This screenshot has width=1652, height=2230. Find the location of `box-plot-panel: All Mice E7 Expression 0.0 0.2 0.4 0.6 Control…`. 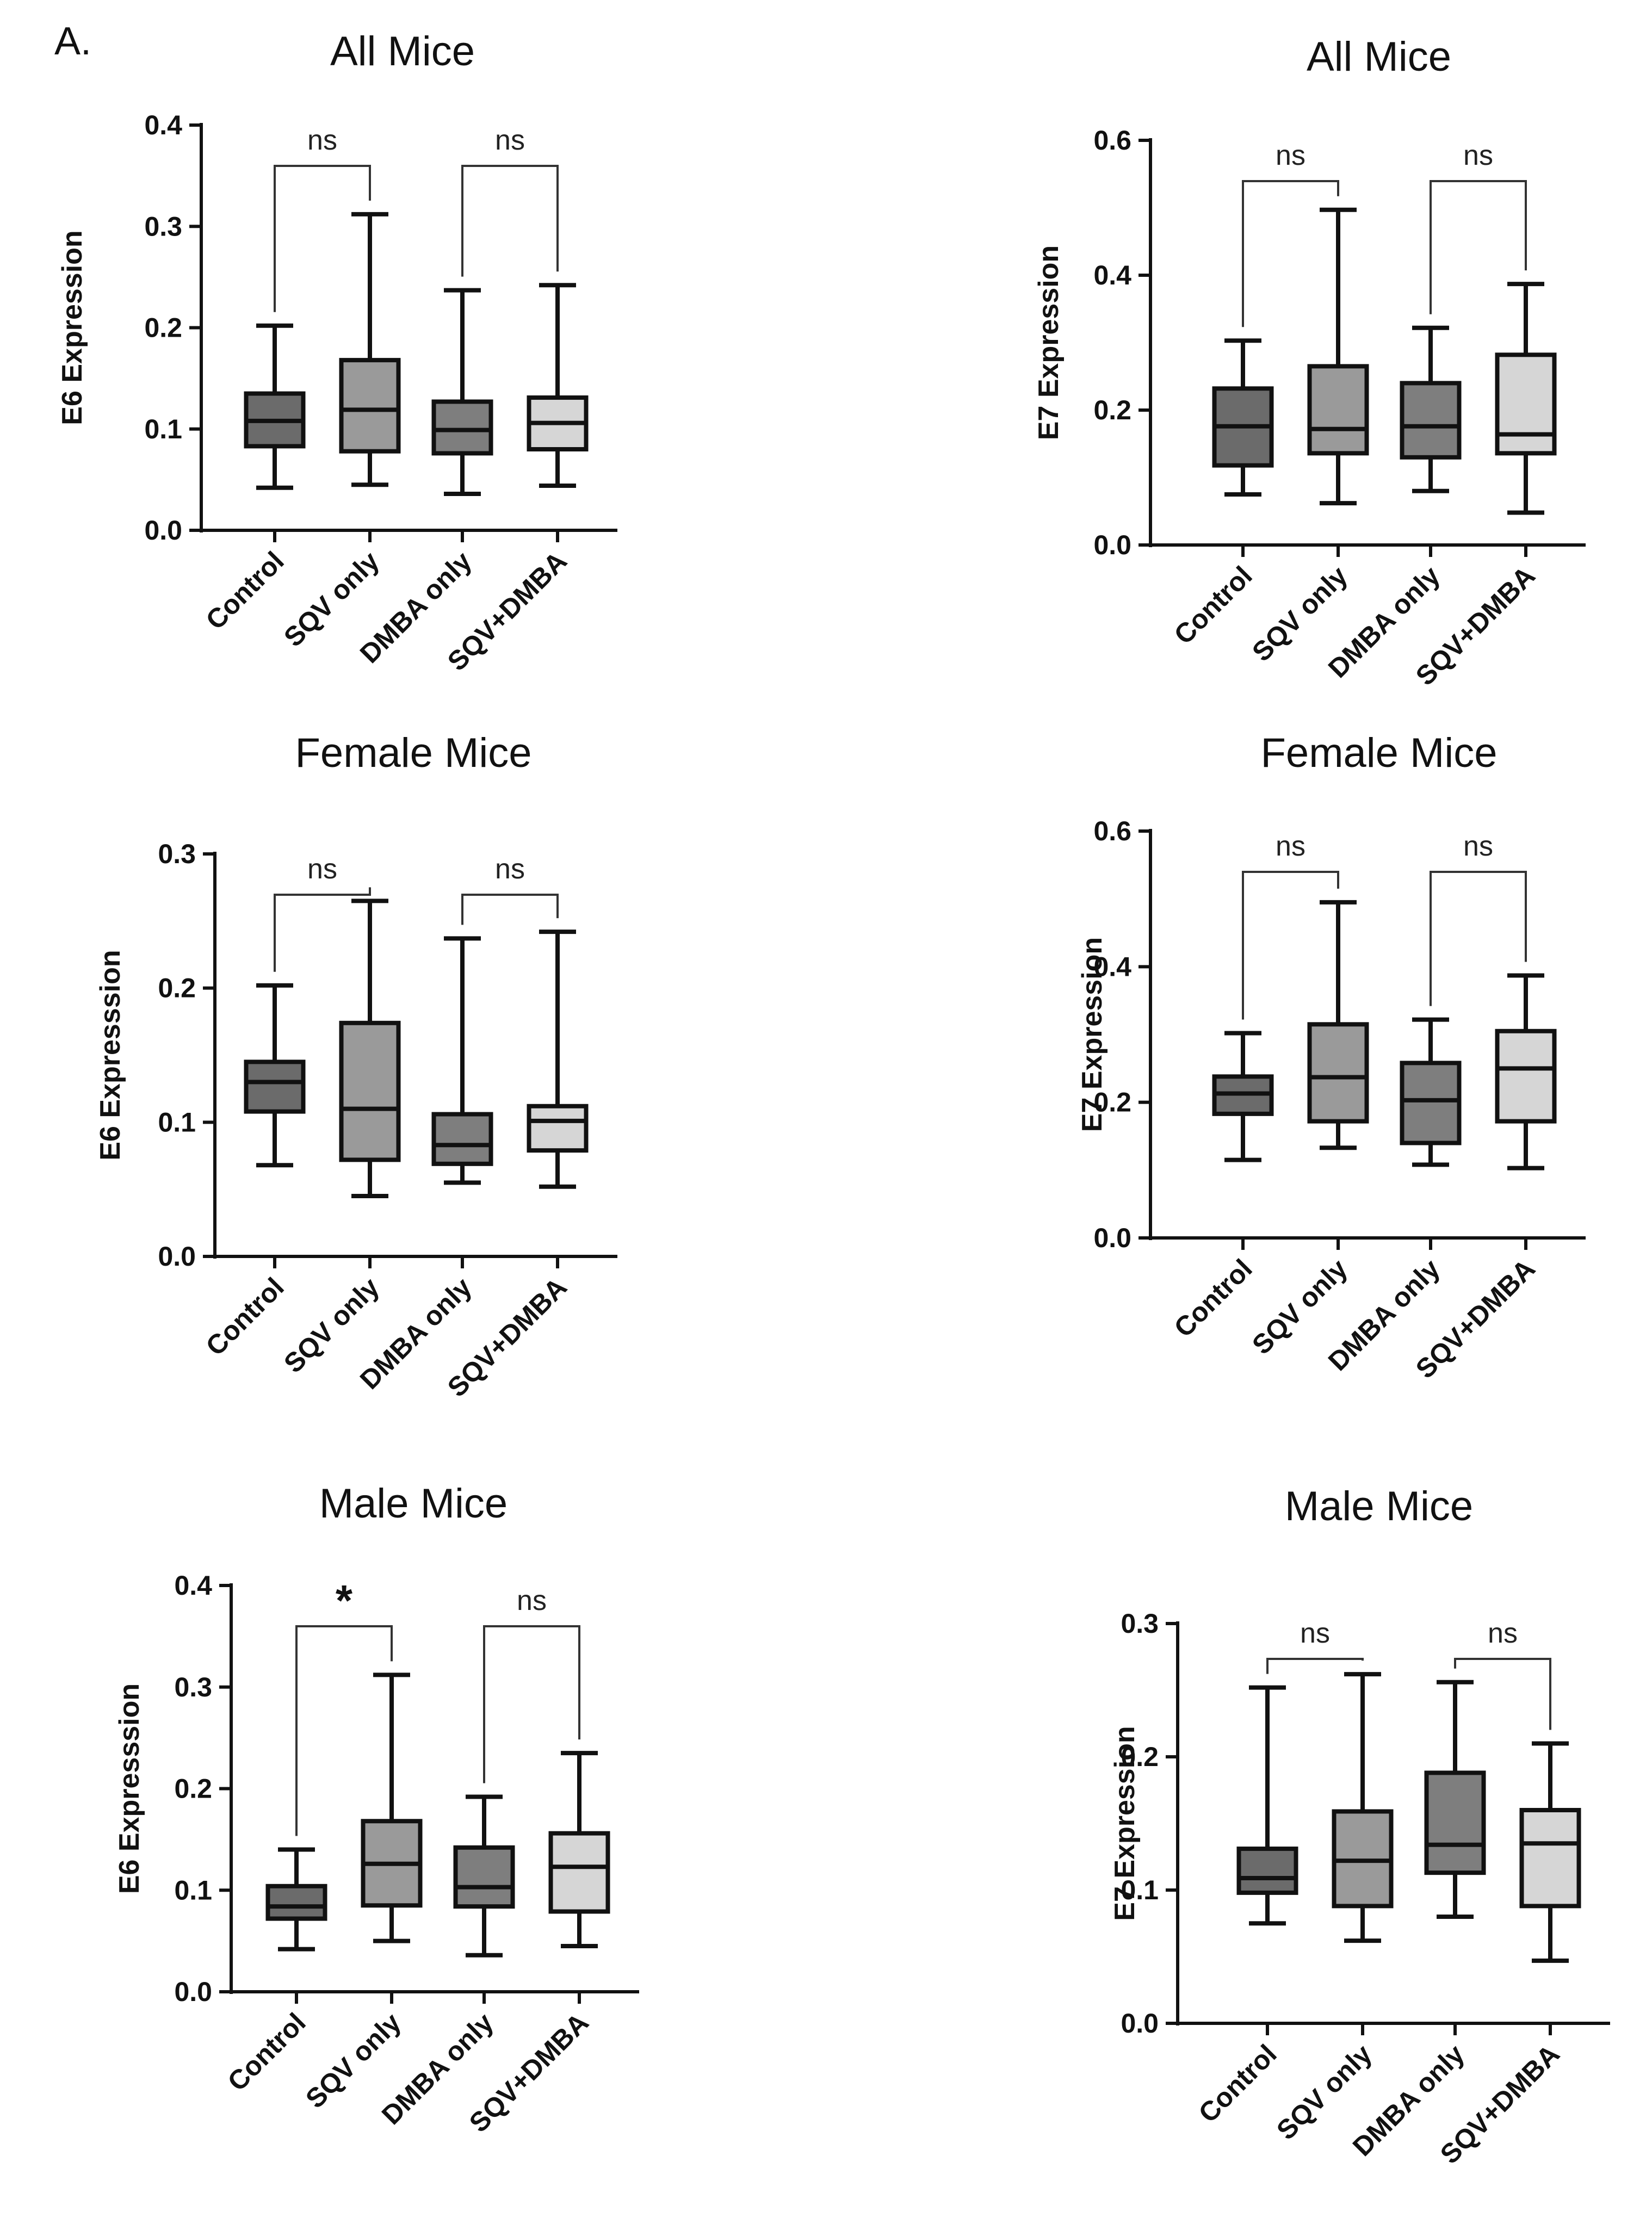

box-plot-panel: All Mice E7 Expression 0.0 0.2 0.4 0.6 Control… is located at coordinates (1310, 363).